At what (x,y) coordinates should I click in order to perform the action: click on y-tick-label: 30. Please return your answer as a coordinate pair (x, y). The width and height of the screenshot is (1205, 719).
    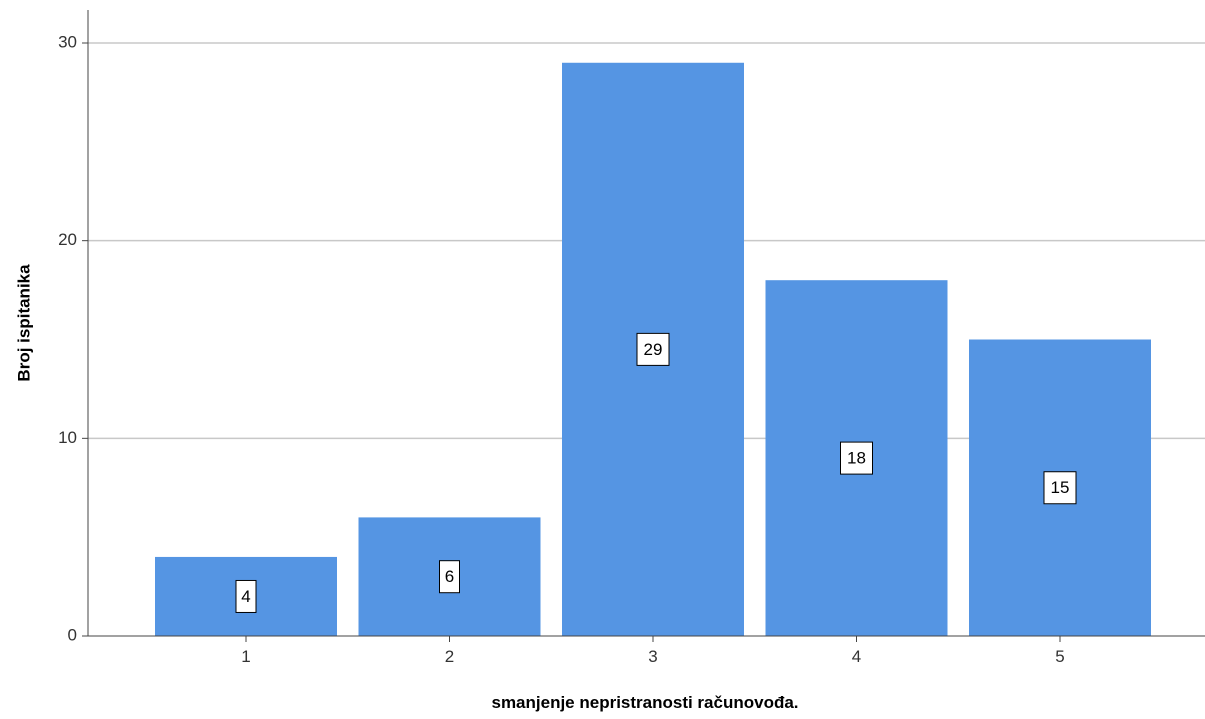
    Looking at the image, I should click on (67, 41).